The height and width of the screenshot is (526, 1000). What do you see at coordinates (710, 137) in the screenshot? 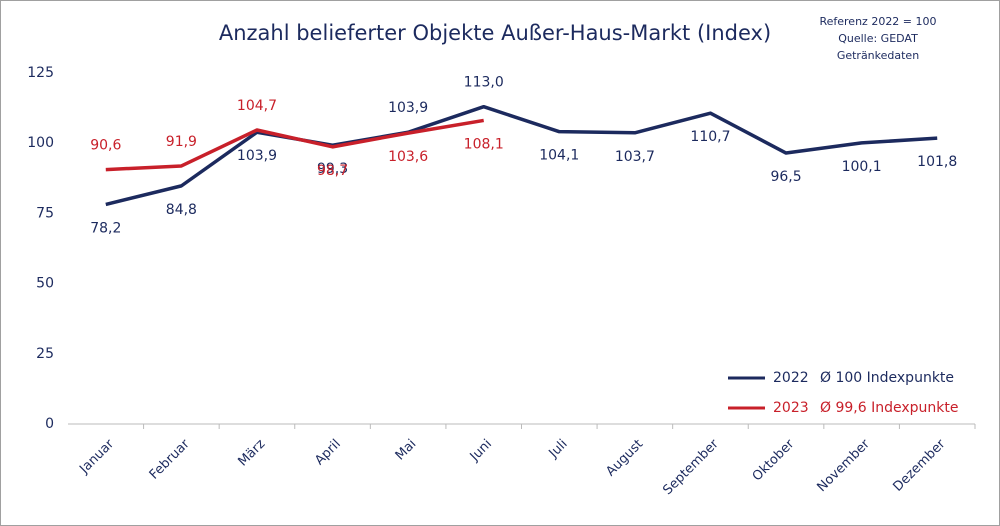
I see `data-label: 110,7` at bounding box center [710, 137].